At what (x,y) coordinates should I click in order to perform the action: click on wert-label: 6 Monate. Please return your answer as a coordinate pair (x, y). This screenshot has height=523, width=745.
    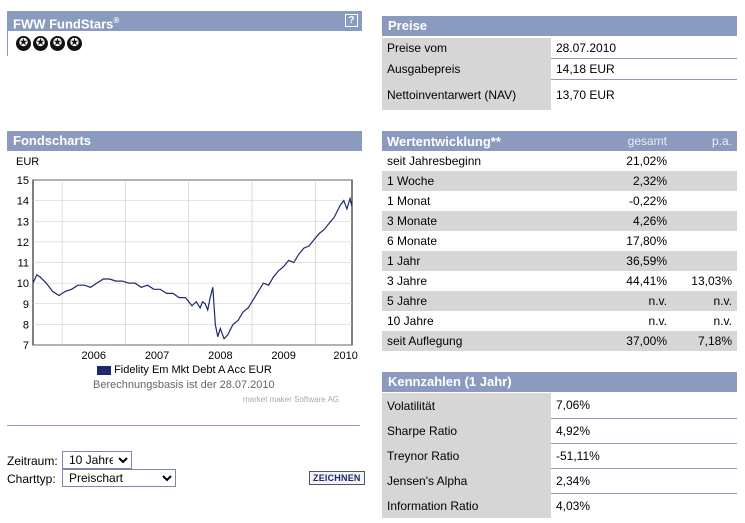
    Looking at the image, I should click on (477, 241).